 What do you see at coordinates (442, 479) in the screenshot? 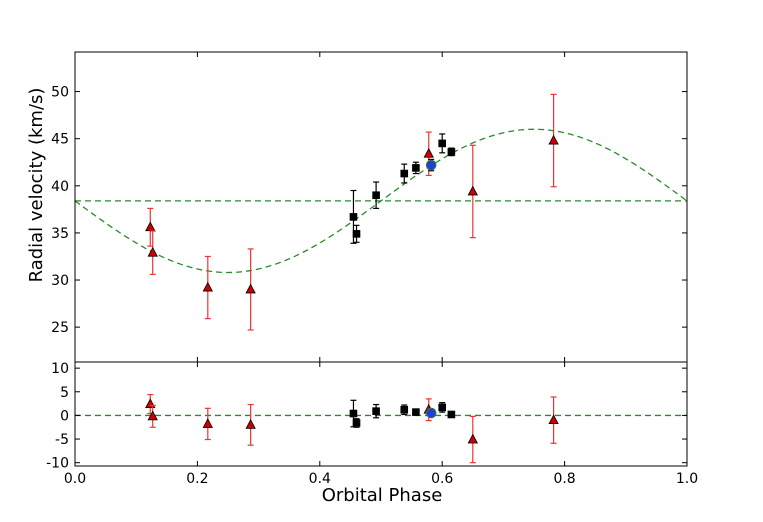
I see `x-tick-label: 0.6` at bounding box center [442, 479].